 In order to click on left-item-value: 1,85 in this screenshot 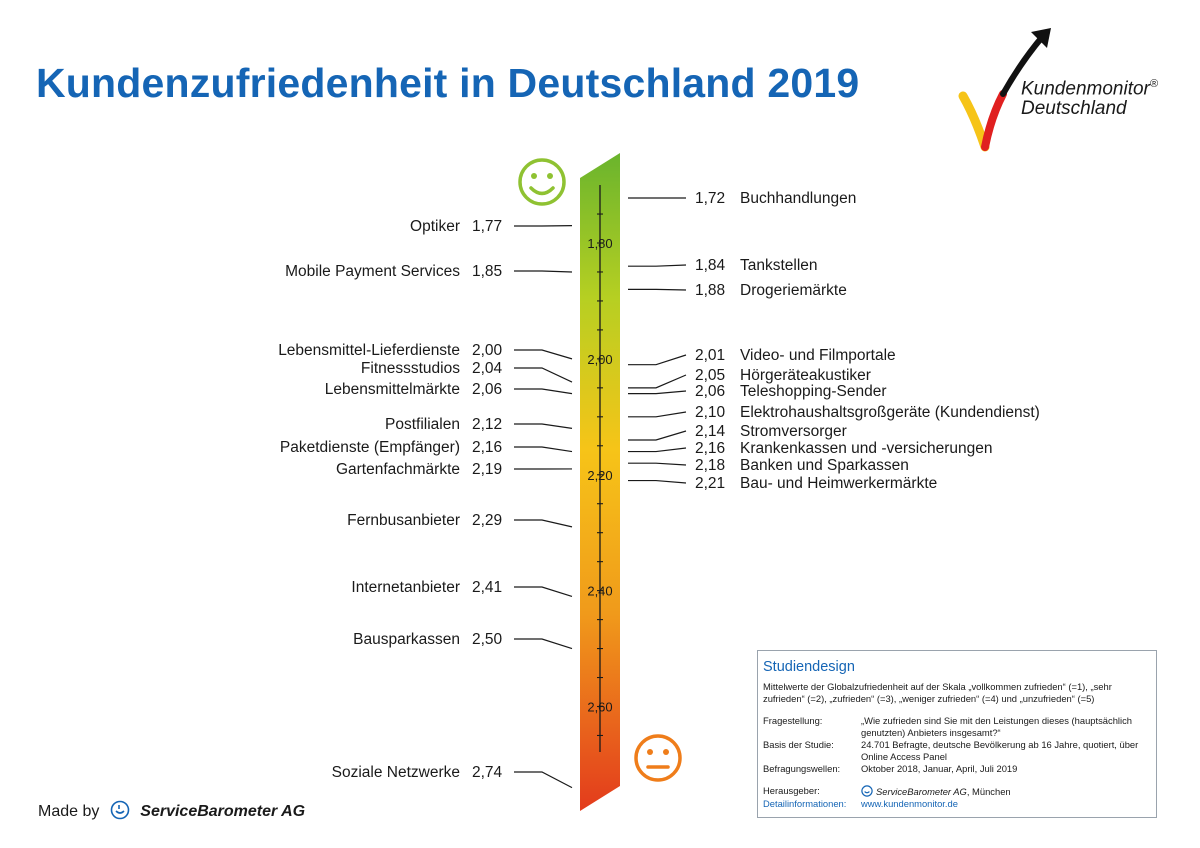, I will do `click(487, 271)`.